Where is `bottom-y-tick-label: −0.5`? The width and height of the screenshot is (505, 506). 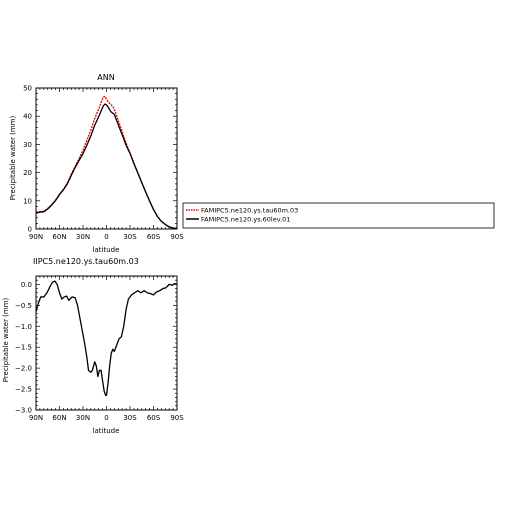
bottom-y-tick-label: −0.5 is located at coordinates (23, 306).